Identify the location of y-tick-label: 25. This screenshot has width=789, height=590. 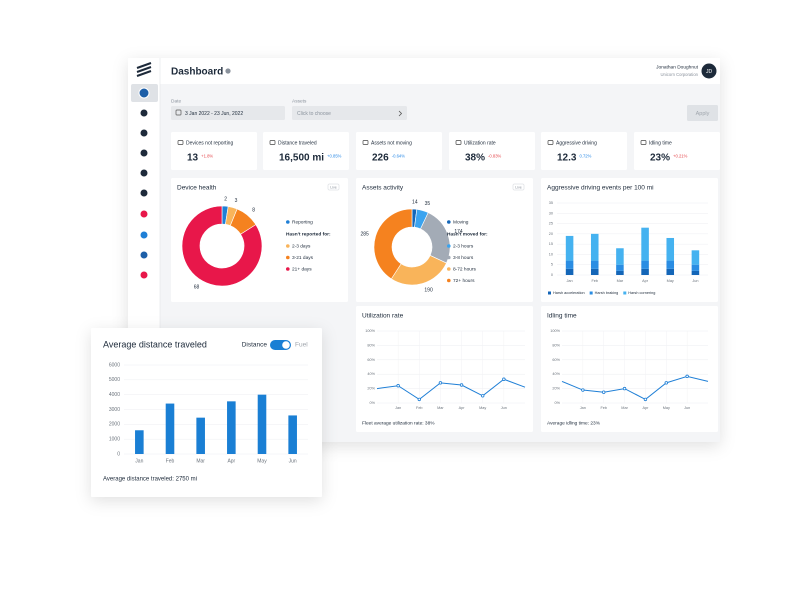
(551, 224).